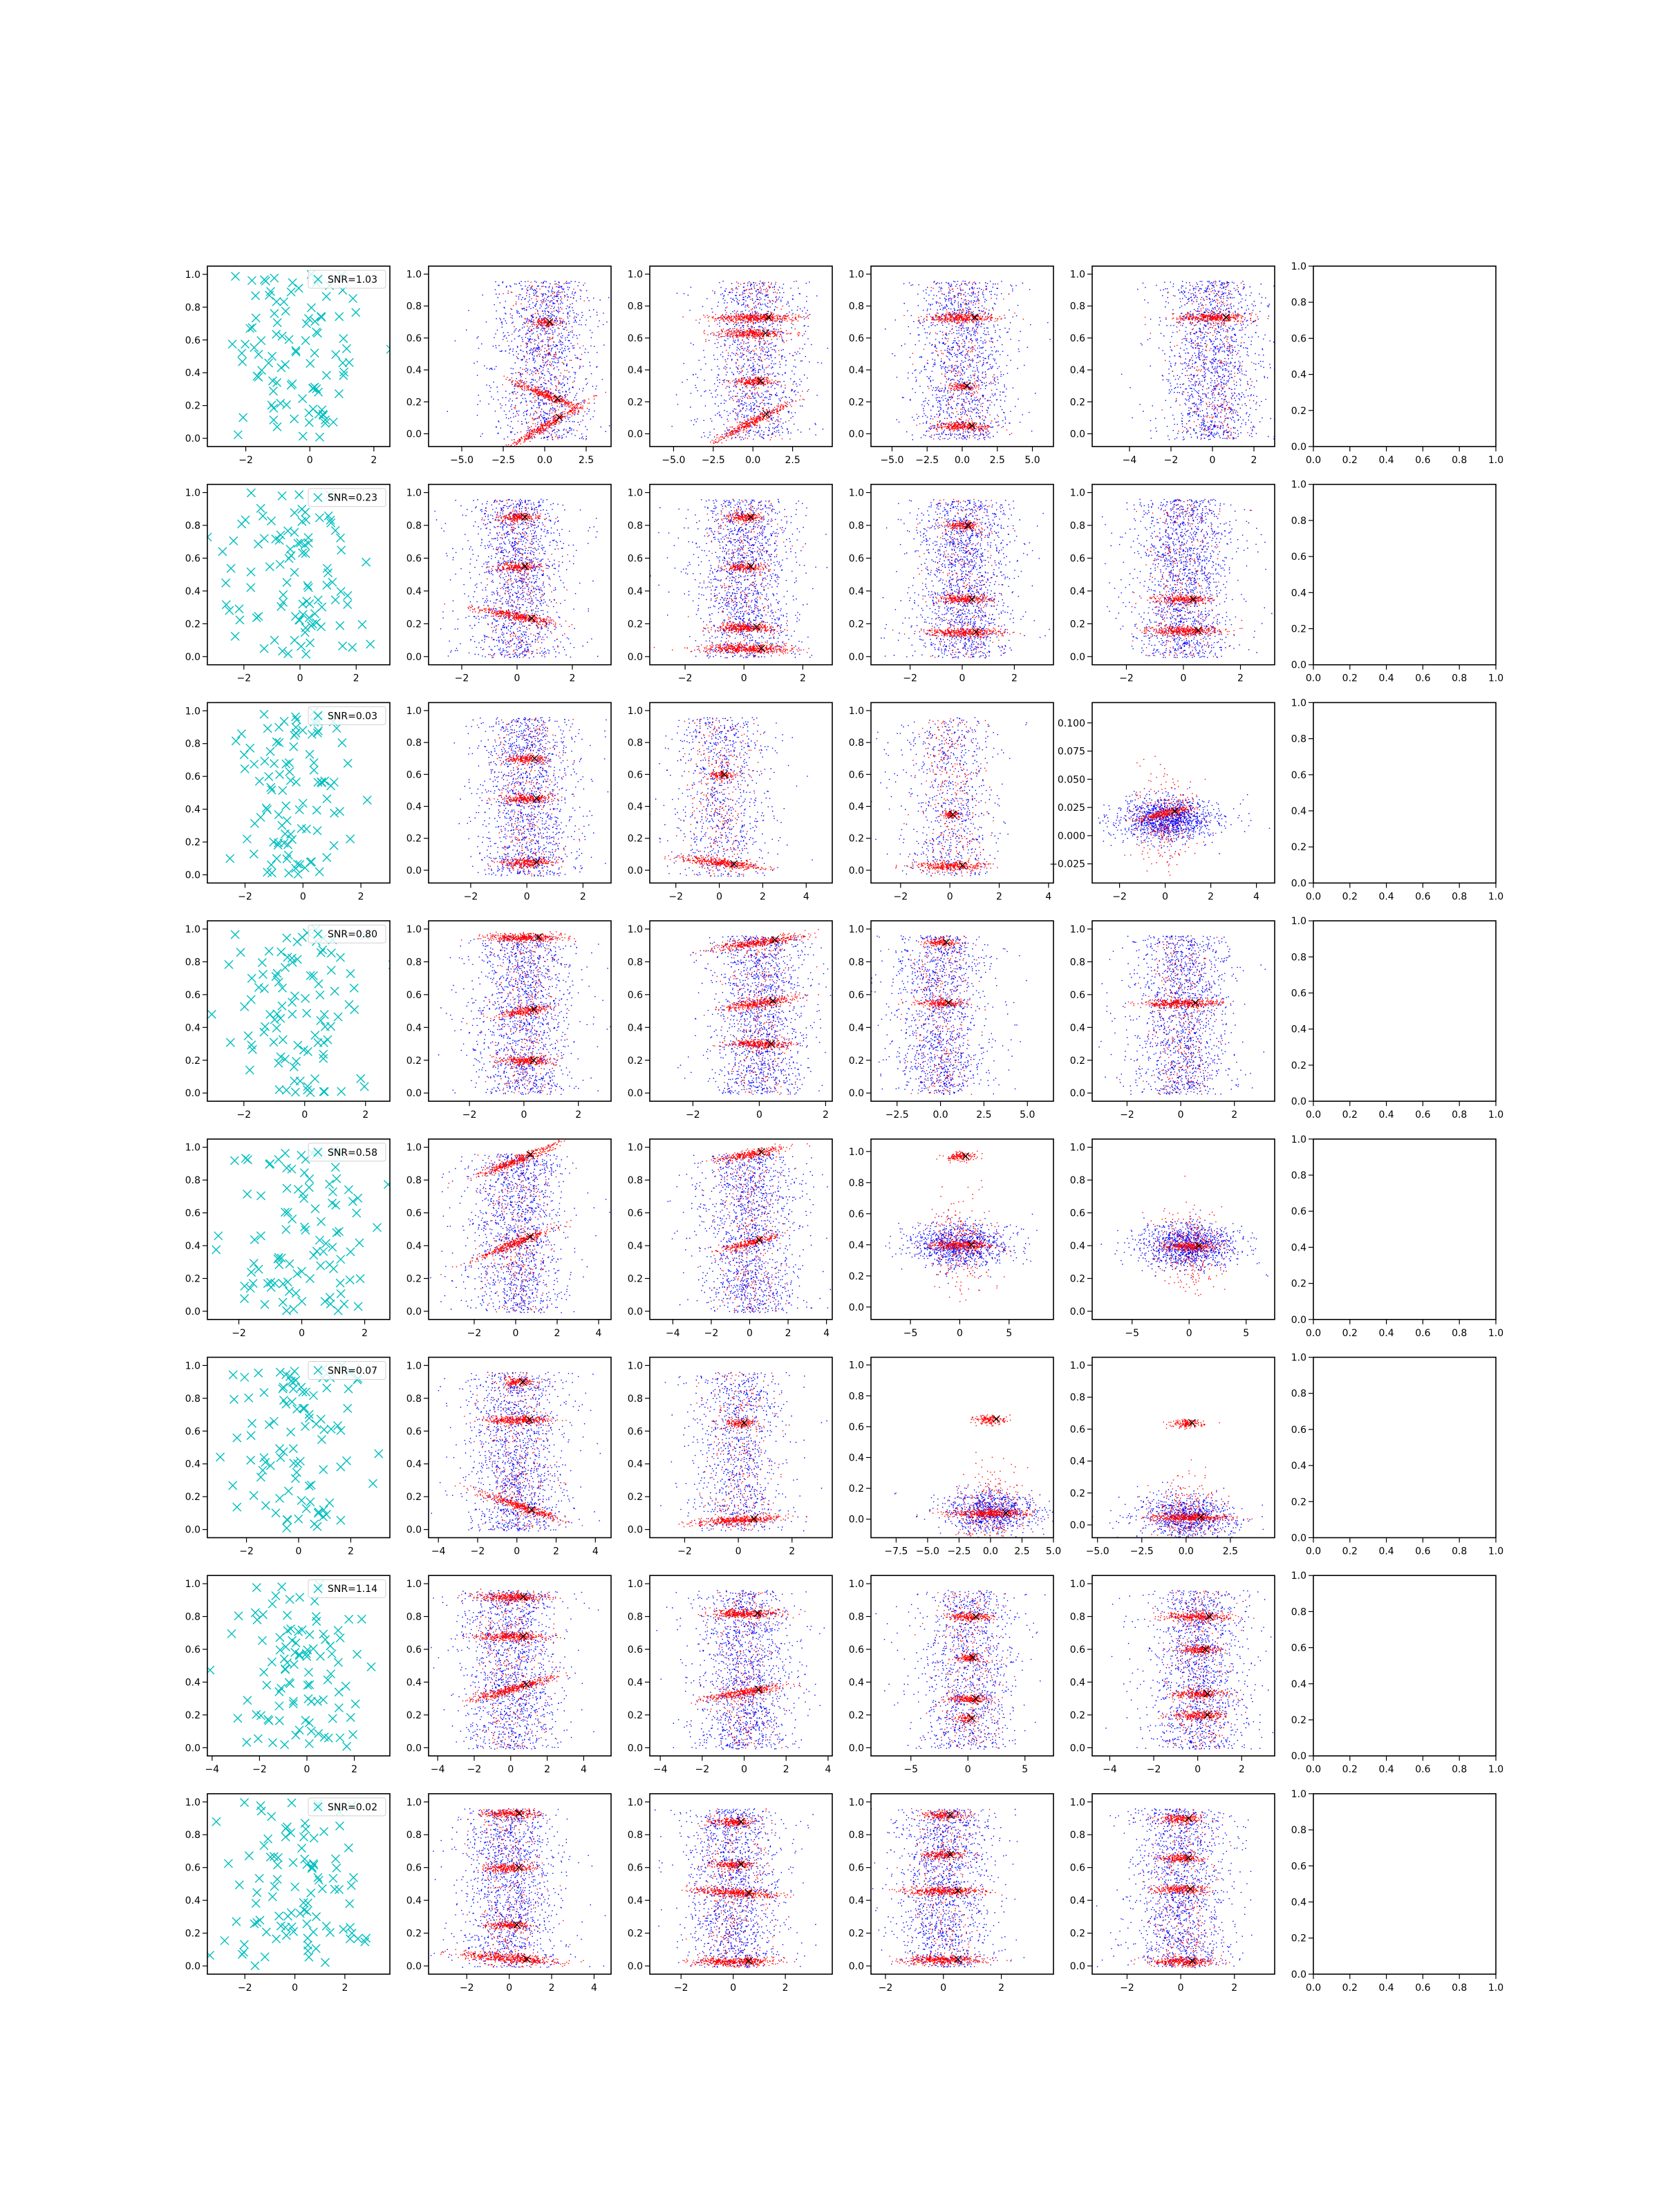 This screenshot has height=2212, width=1659. I want to click on x-tick-label: 1.0, so click(1495, 678).